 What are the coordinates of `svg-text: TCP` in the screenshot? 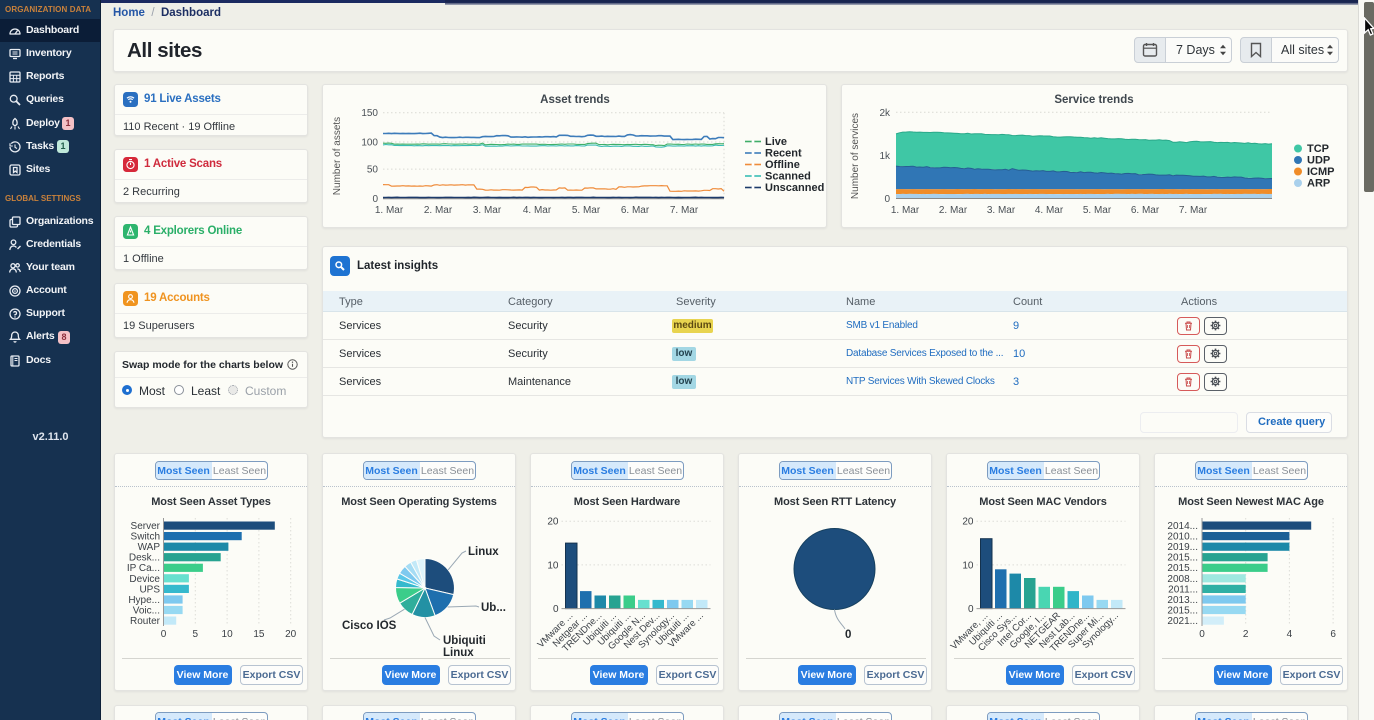 It's located at (1318, 149).